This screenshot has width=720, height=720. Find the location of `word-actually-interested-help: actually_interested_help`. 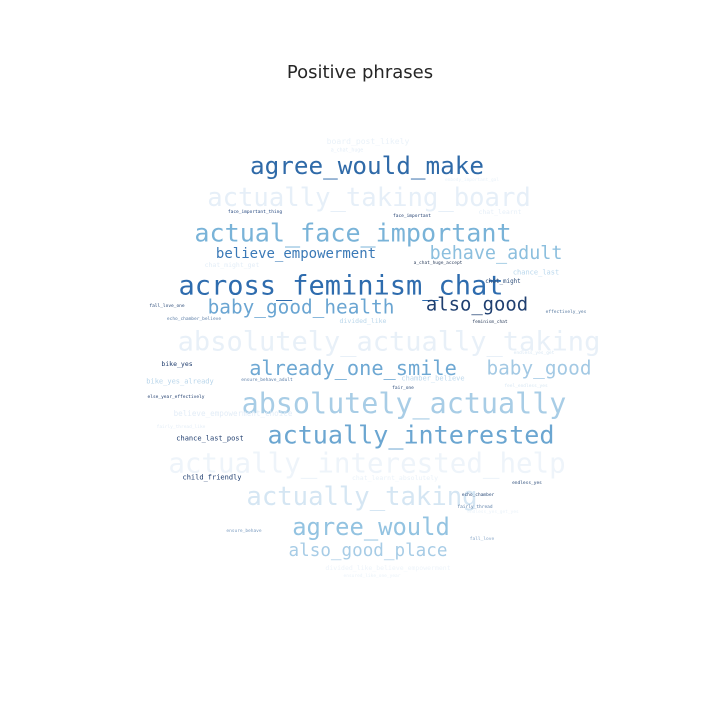

word-actually-interested-help: actually_interested_help is located at coordinates (367, 463).